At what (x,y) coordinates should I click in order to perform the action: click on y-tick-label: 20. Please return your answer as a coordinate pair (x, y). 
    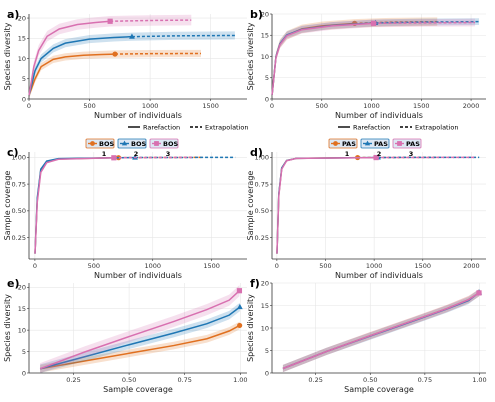
    Looking at the image, I should click on (265, 14).